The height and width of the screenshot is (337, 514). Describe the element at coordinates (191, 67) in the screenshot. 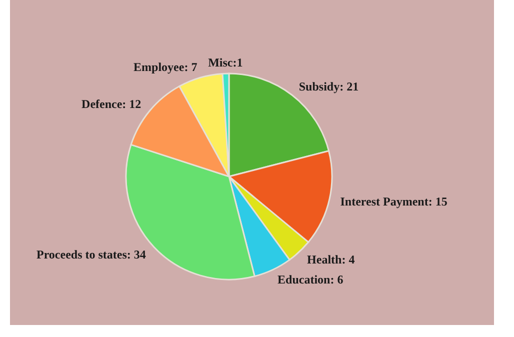

I see `data-label: : 7` at that location.